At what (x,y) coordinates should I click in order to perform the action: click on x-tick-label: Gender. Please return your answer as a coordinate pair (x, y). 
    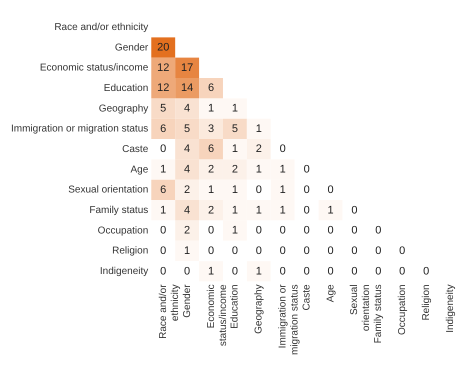
    Looking at the image, I should click on (187, 301).